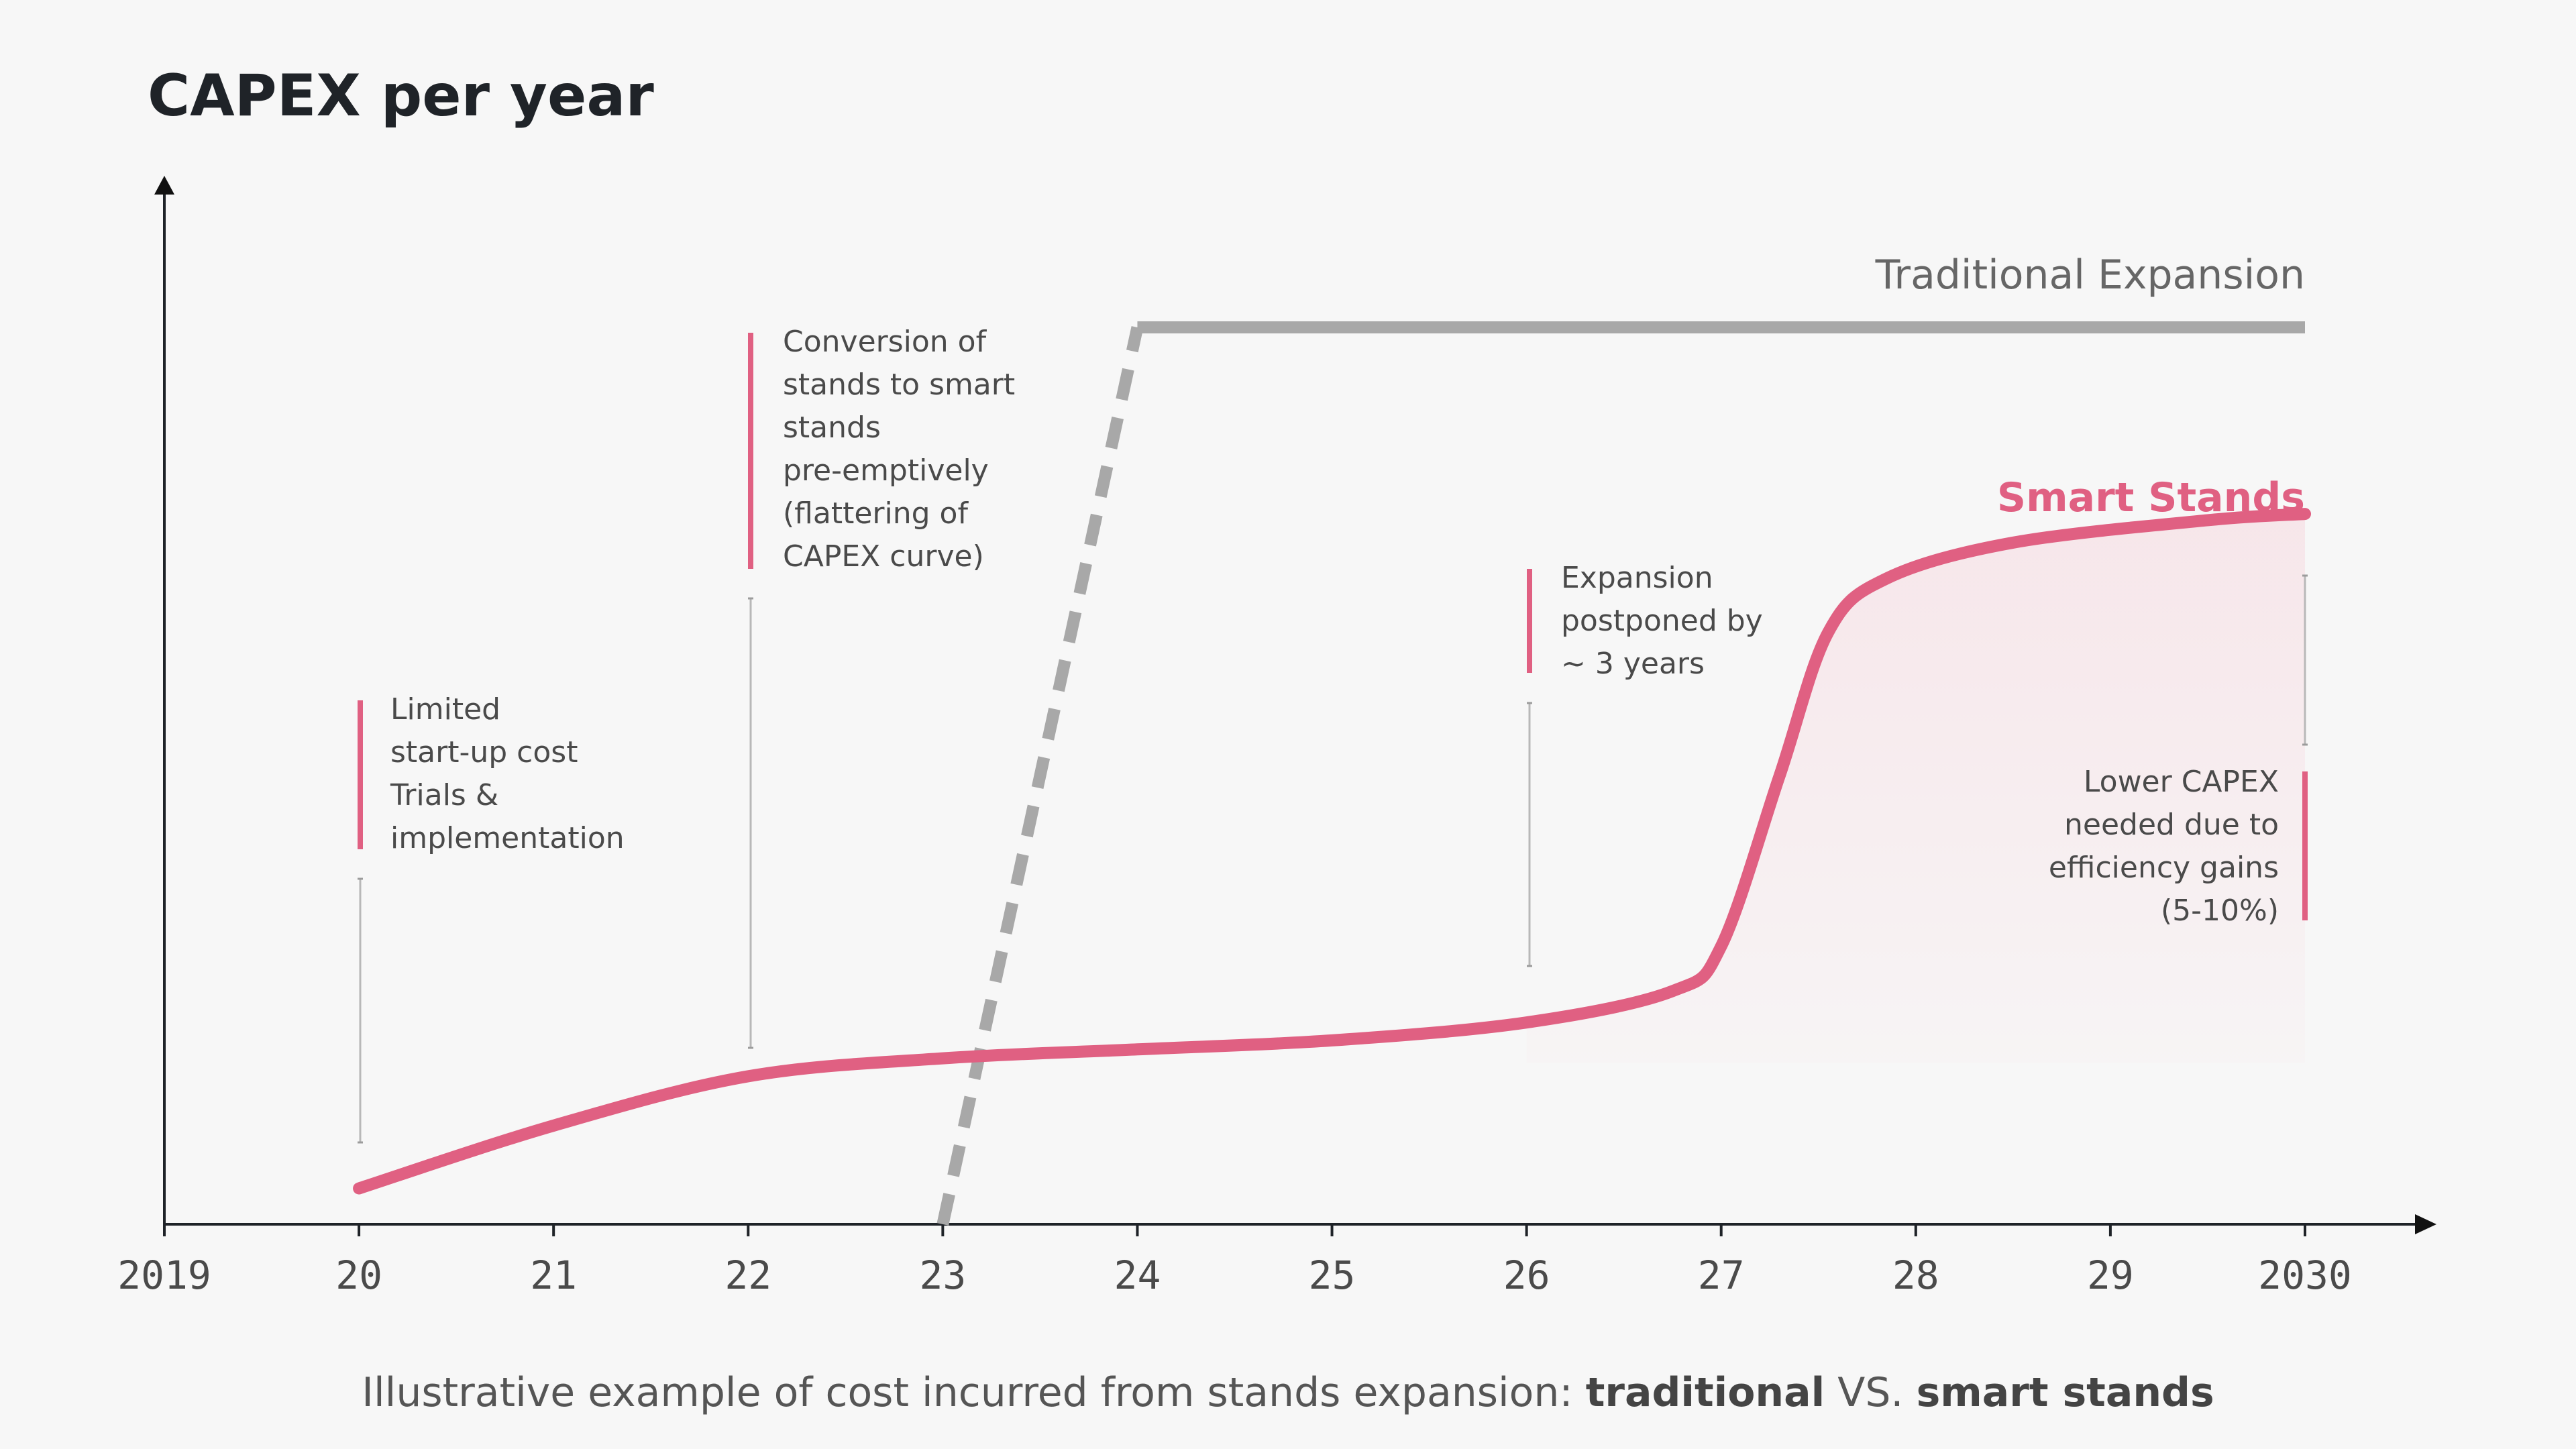  I want to click on annotation-line: implementation, so click(507, 838).